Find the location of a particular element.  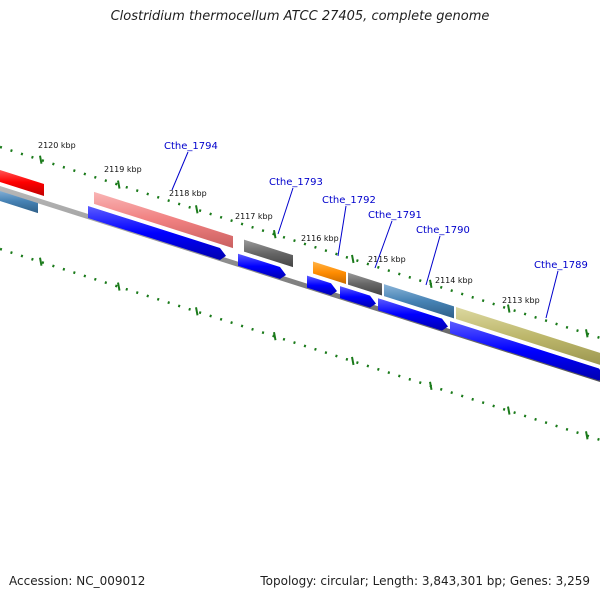

kbp-label: 2114 kbp is located at coordinates (454, 280).